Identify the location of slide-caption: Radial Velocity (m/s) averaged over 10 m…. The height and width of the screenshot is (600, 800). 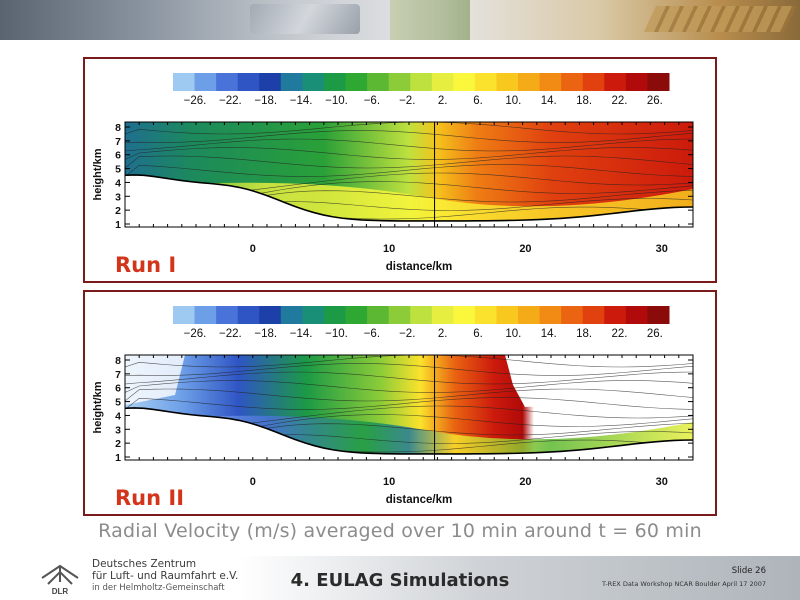
(400, 531).